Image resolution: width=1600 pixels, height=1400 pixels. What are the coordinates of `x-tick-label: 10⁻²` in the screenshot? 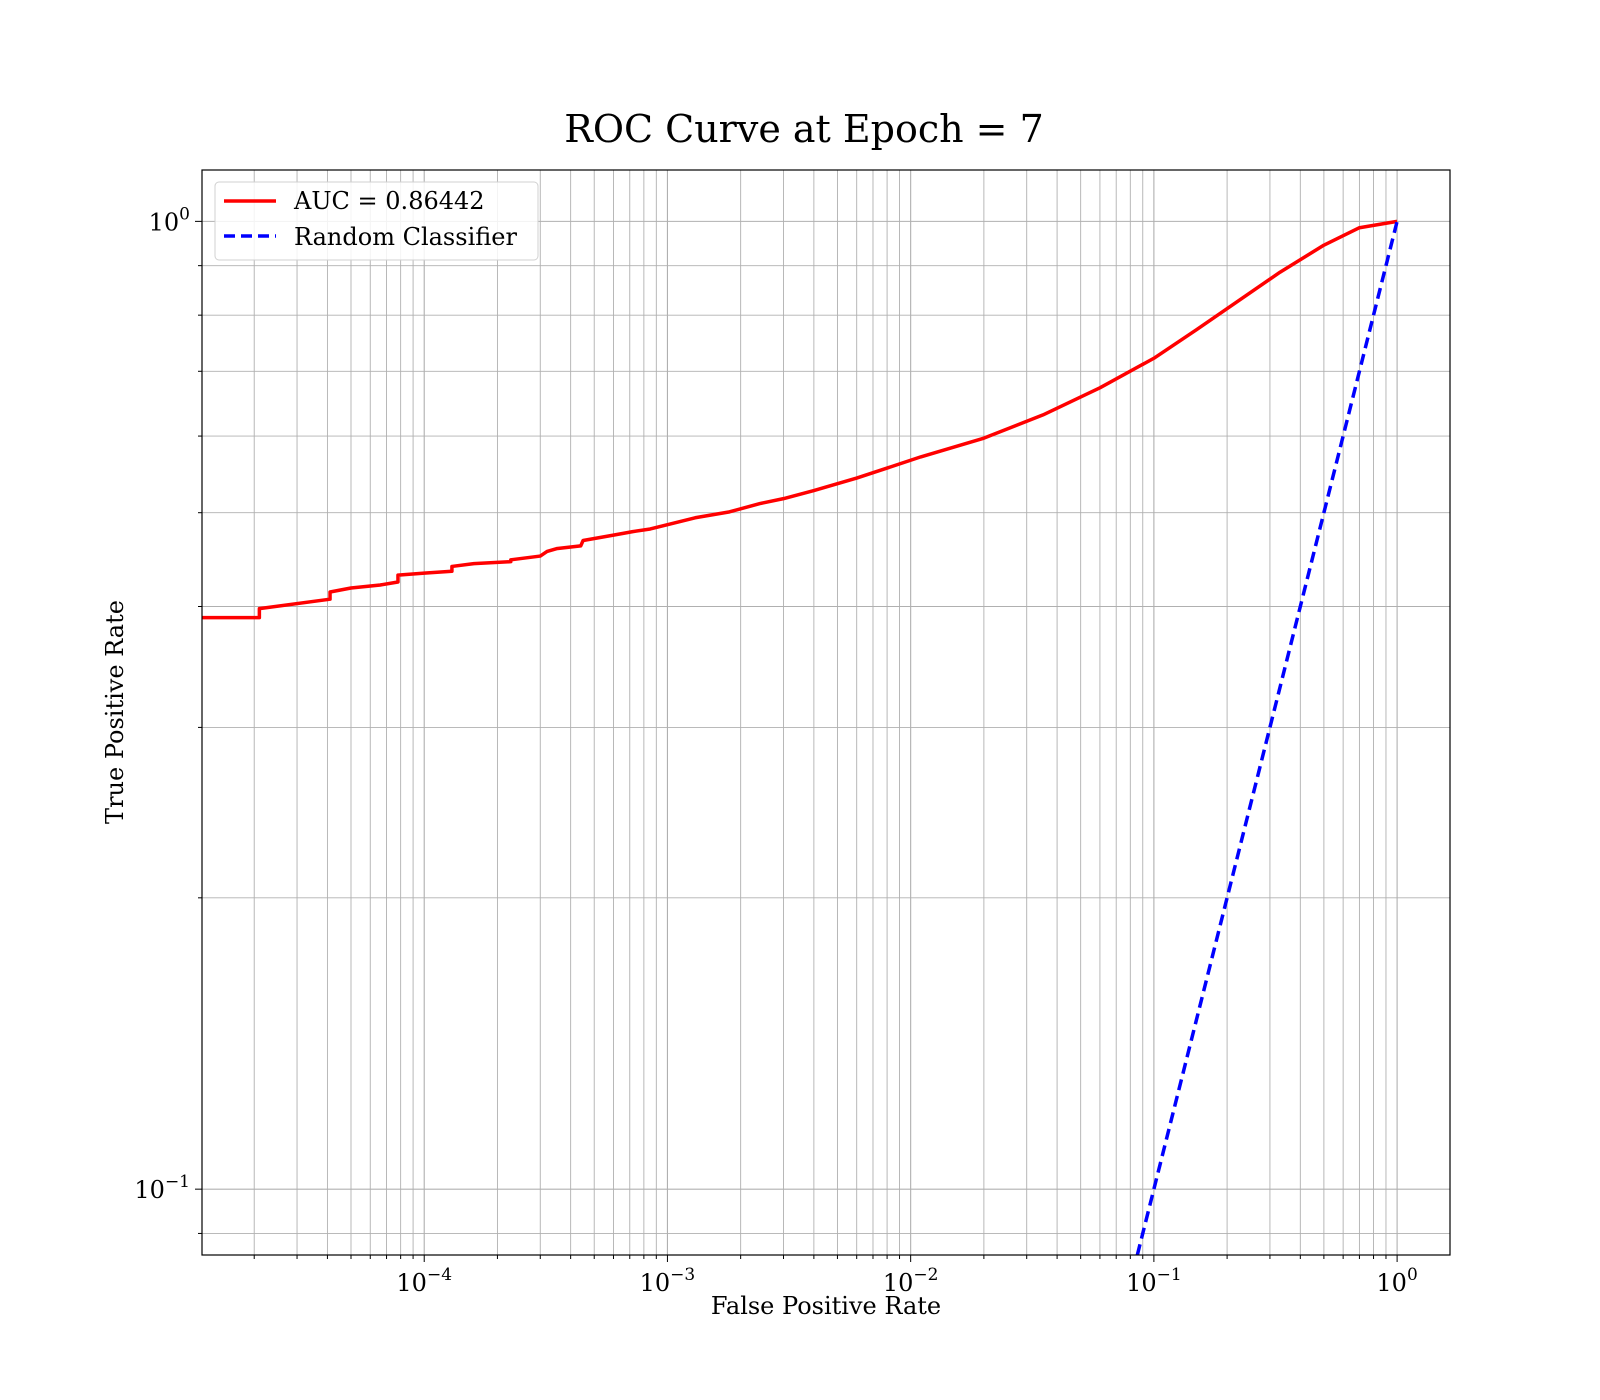 It's located at (911, 1281).